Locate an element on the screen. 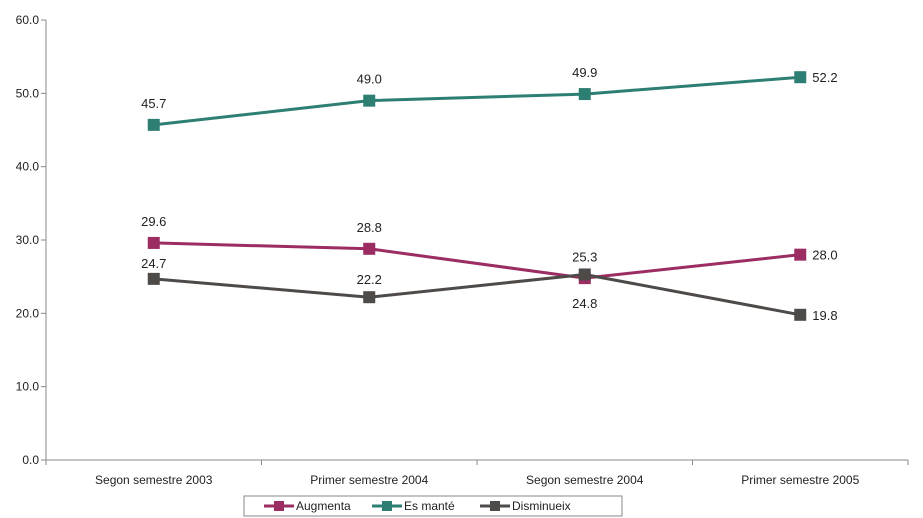 This screenshot has width=923, height=518. legend-label: Augmenta is located at coordinates (323, 506).